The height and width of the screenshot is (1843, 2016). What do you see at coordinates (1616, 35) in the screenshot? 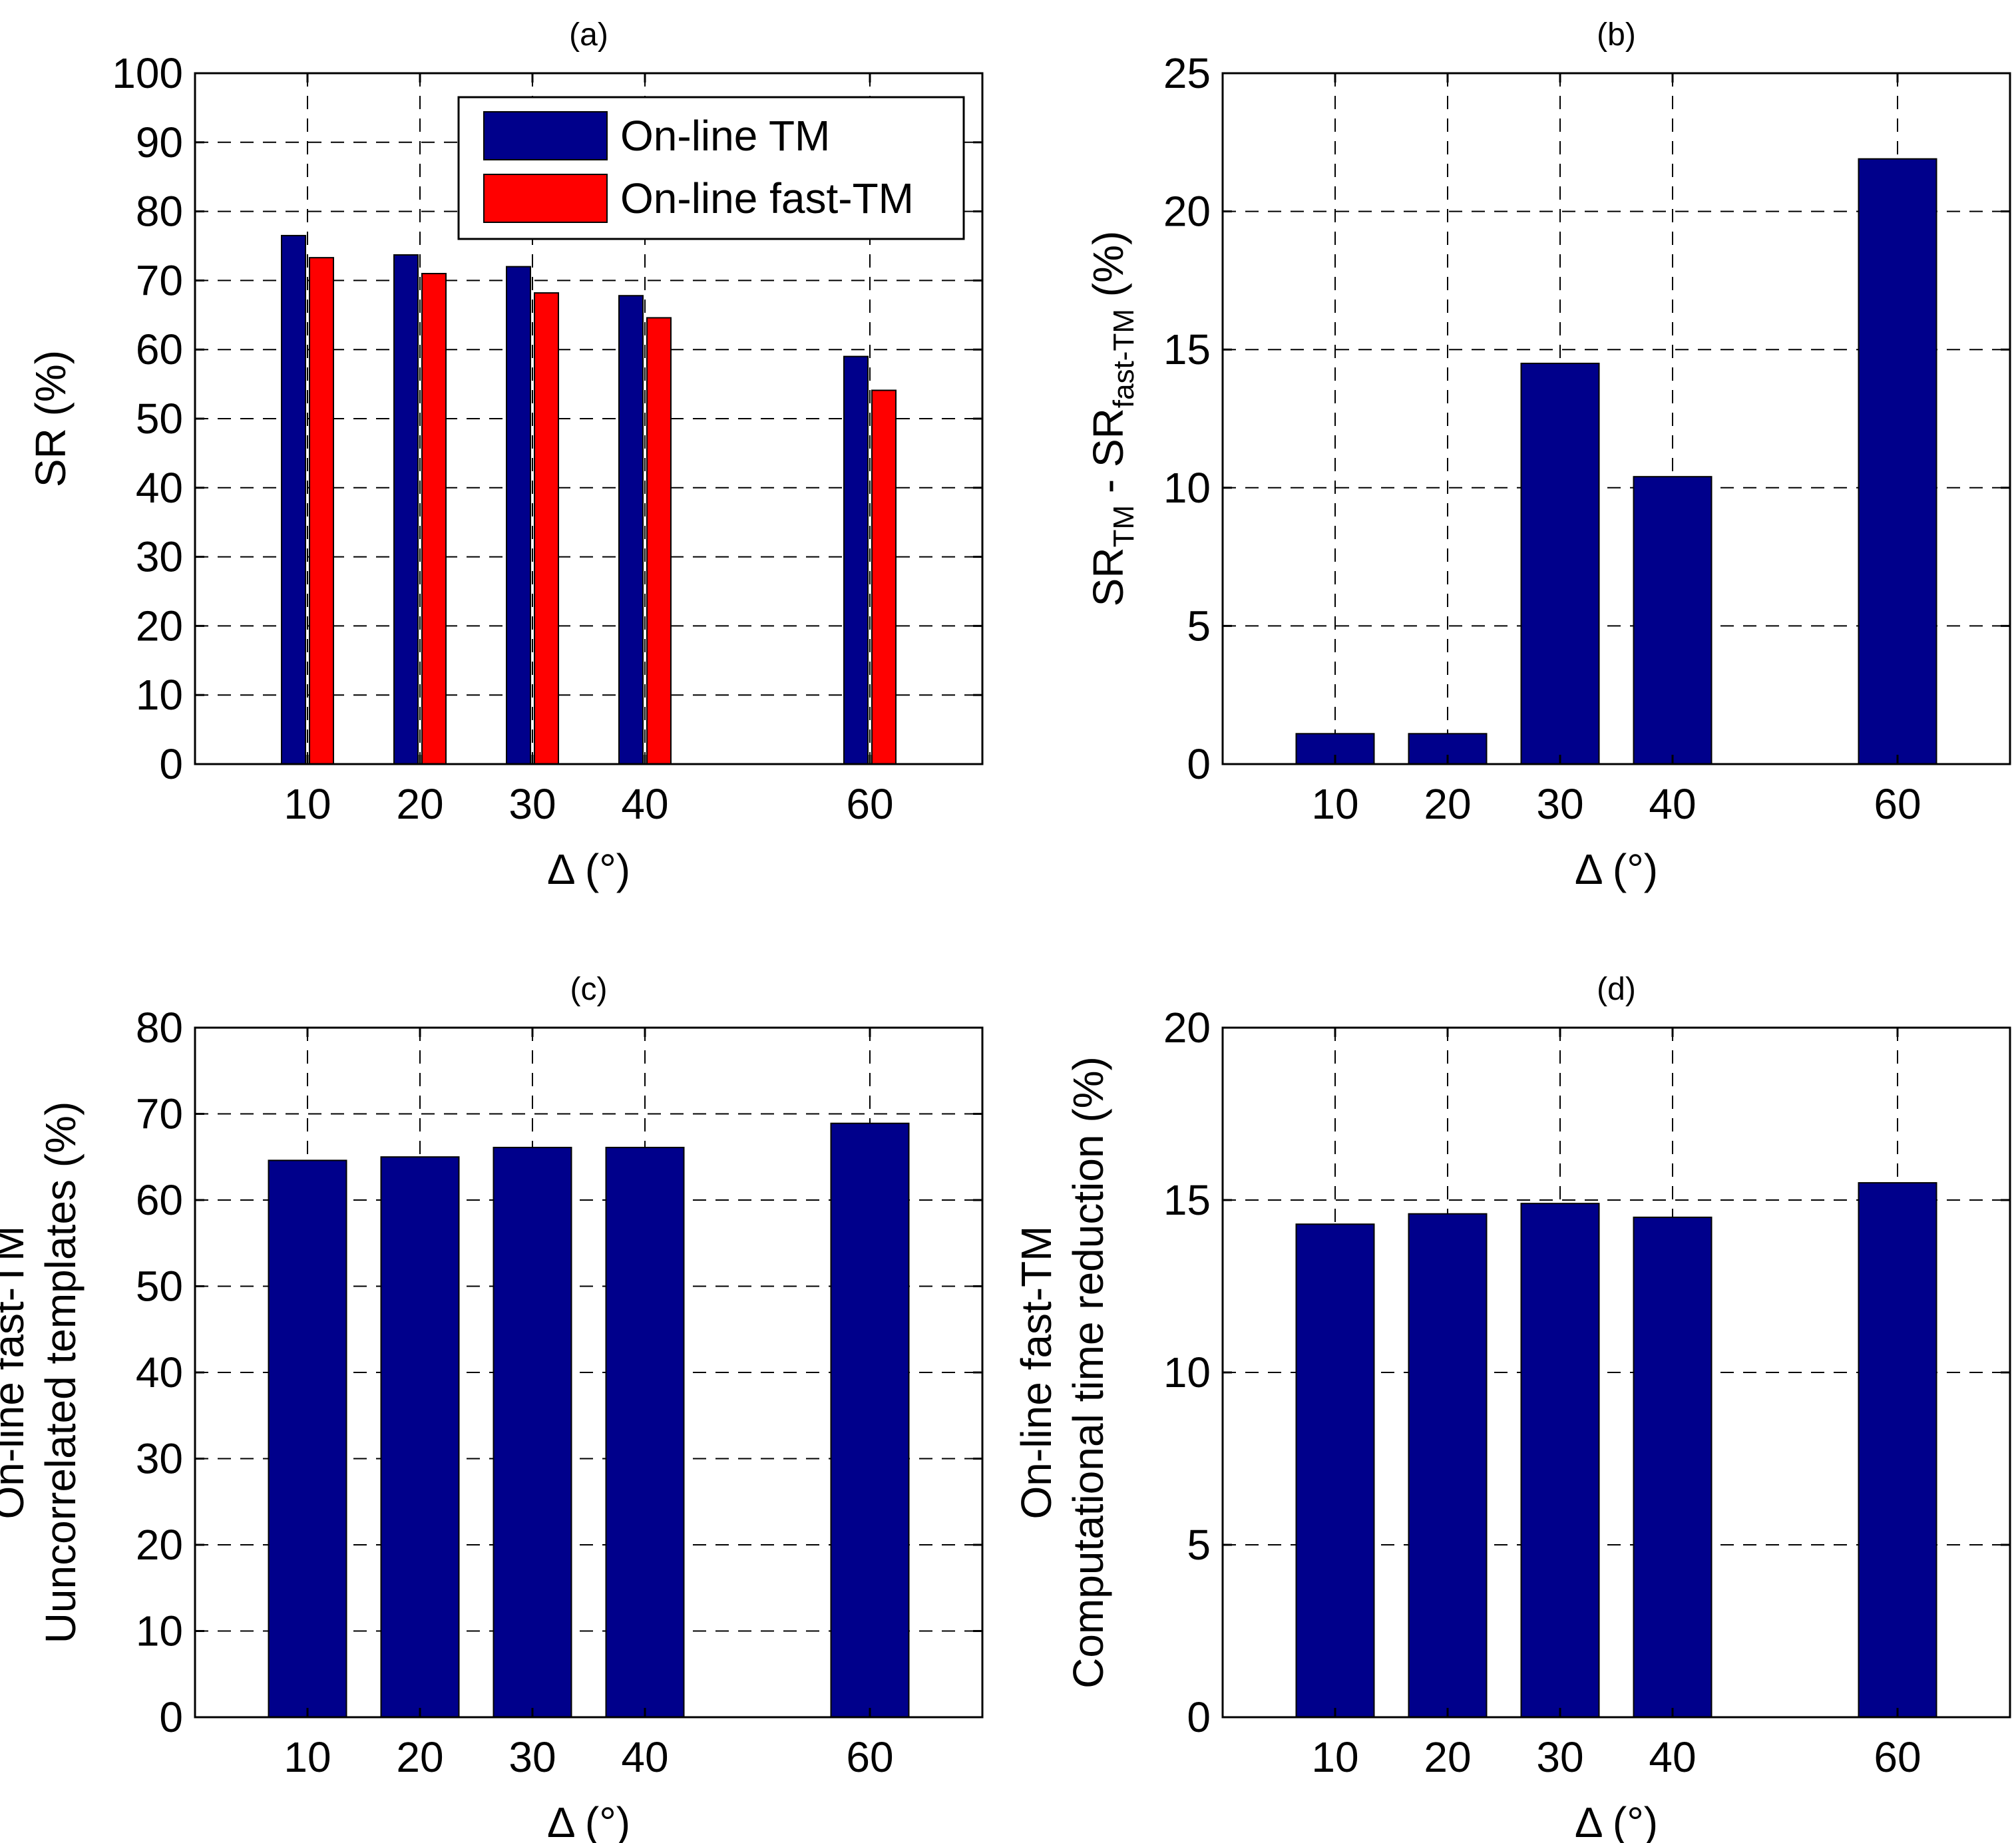
I see `panel-title: (b)` at bounding box center [1616, 35].